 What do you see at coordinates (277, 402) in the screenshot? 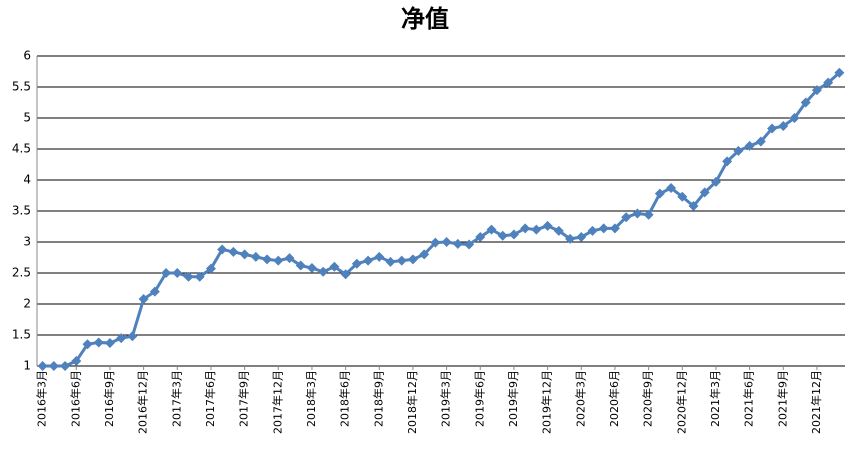
I see `x-tick-label: 2017年12月` at bounding box center [277, 402].